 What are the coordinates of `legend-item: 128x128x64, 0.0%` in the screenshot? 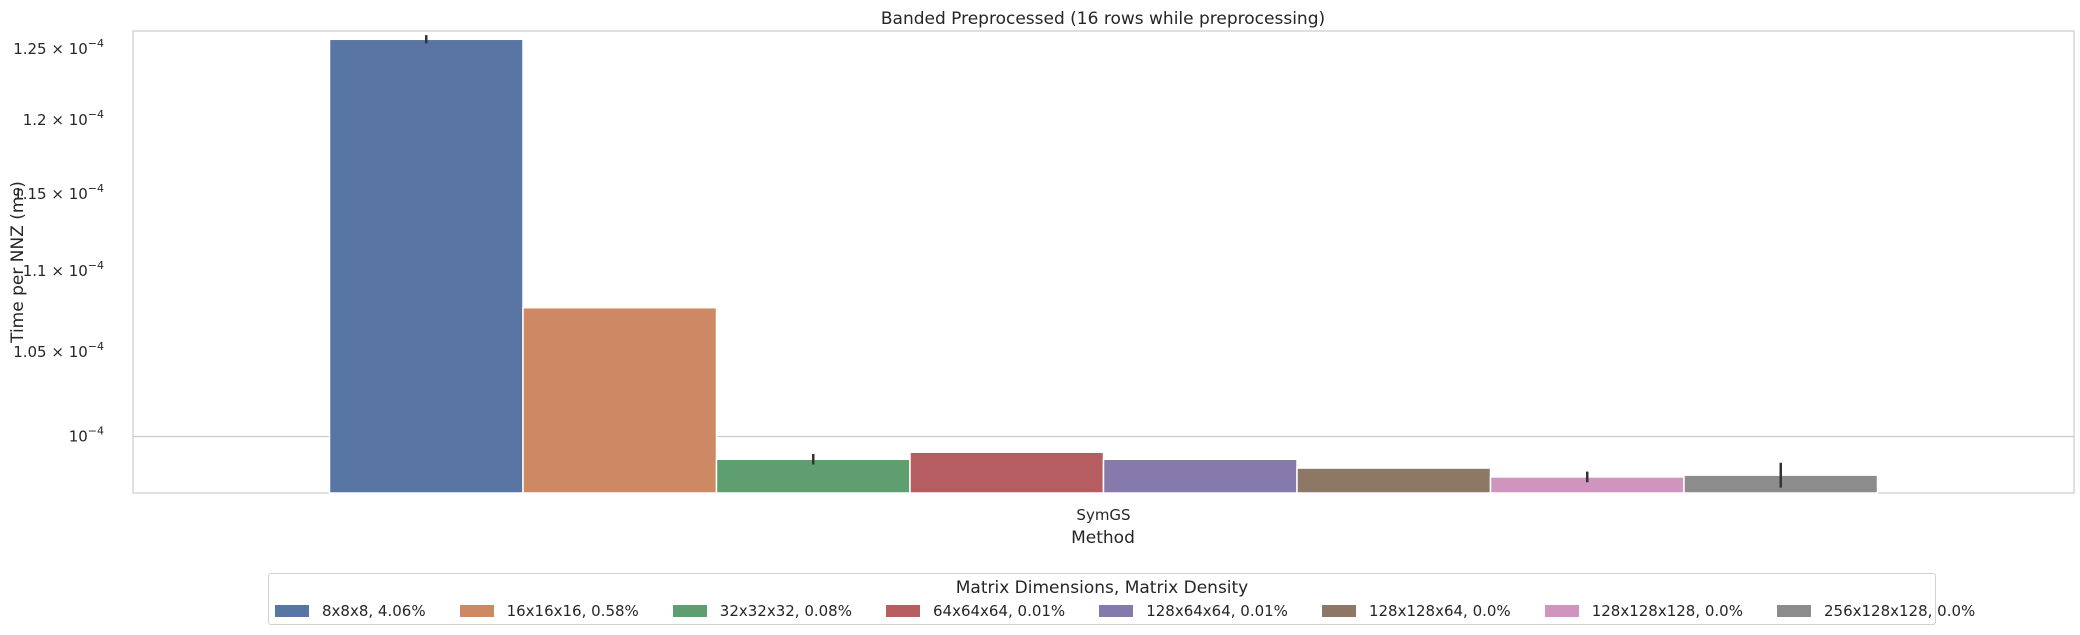 It's located at (1416, 611).